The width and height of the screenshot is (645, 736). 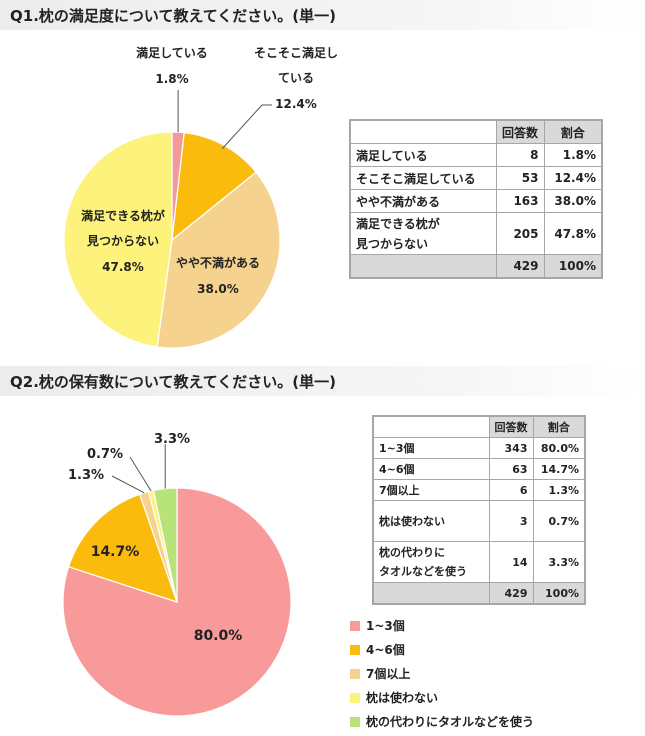 I want to click on table-row: 1~3個 343 80.0%, so click(x=479, y=448).